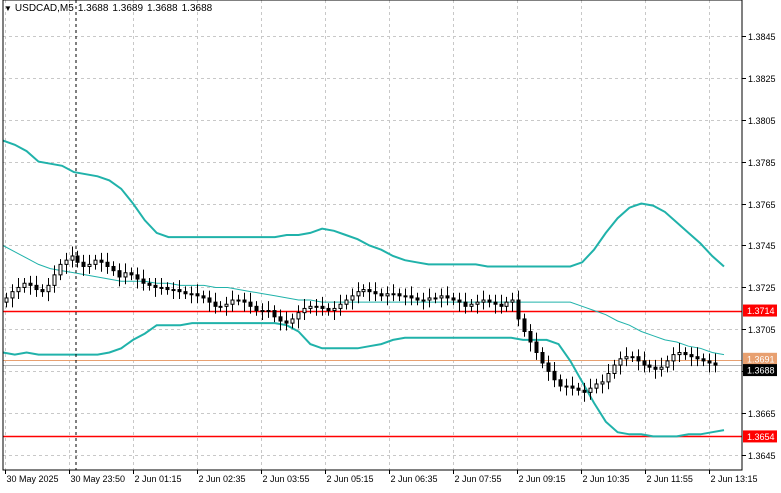 The width and height of the screenshot is (781, 493). I want to click on time-tick-label: 2 Jun 06:35, so click(414, 479).